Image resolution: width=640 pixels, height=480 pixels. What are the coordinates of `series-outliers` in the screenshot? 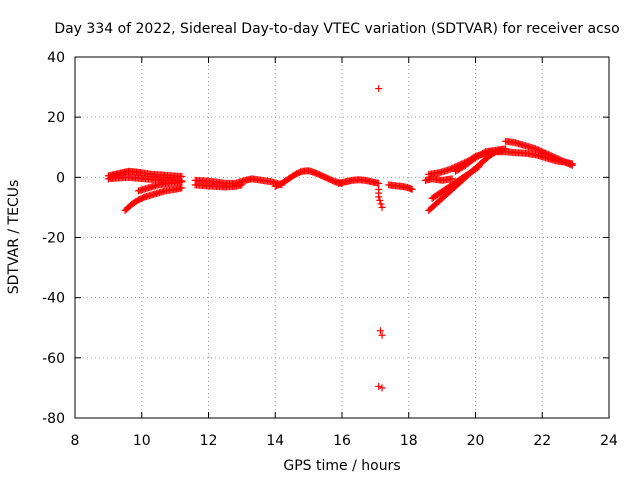 It's located at (380, 238).